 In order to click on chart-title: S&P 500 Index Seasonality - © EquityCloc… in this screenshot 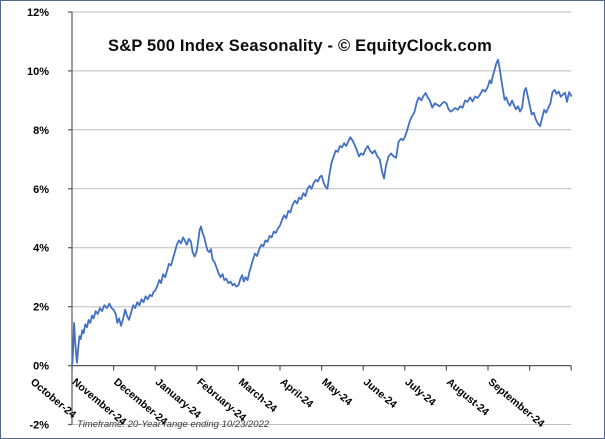, I will do `click(300, 46)`.